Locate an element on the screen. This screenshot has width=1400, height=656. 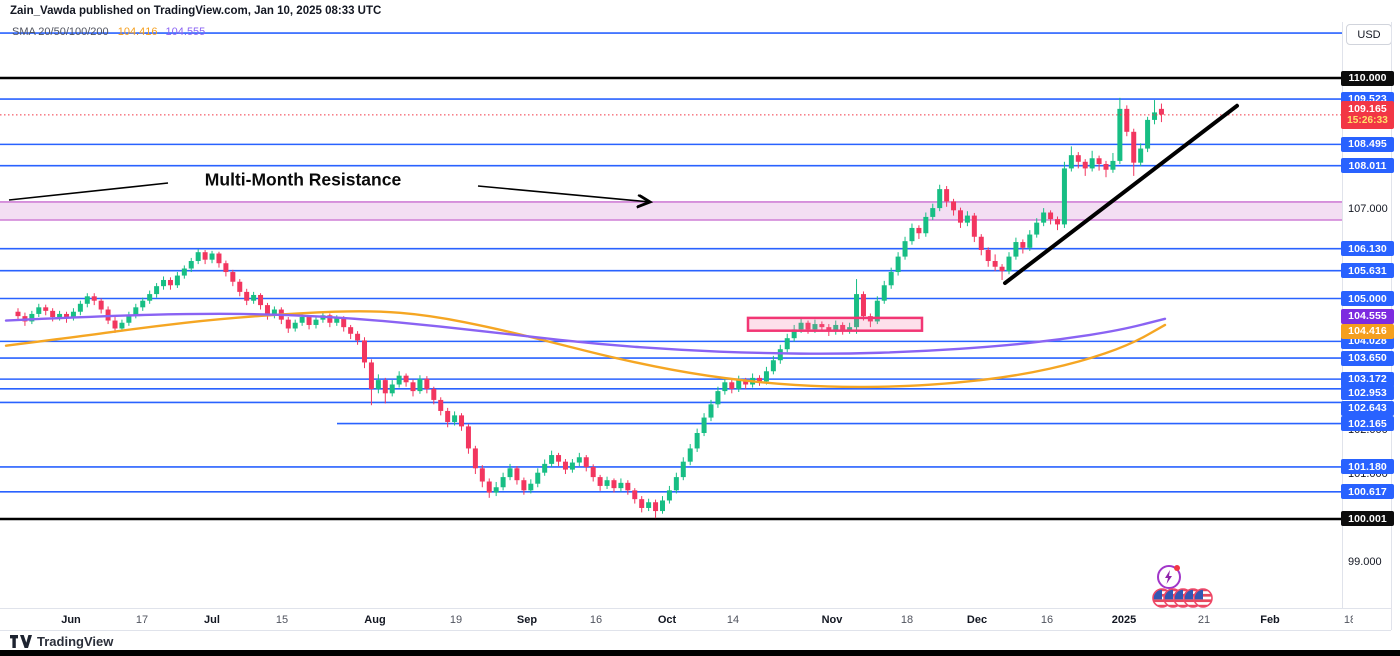
us-flag-event-icon is located at coordinates (1203, 598).